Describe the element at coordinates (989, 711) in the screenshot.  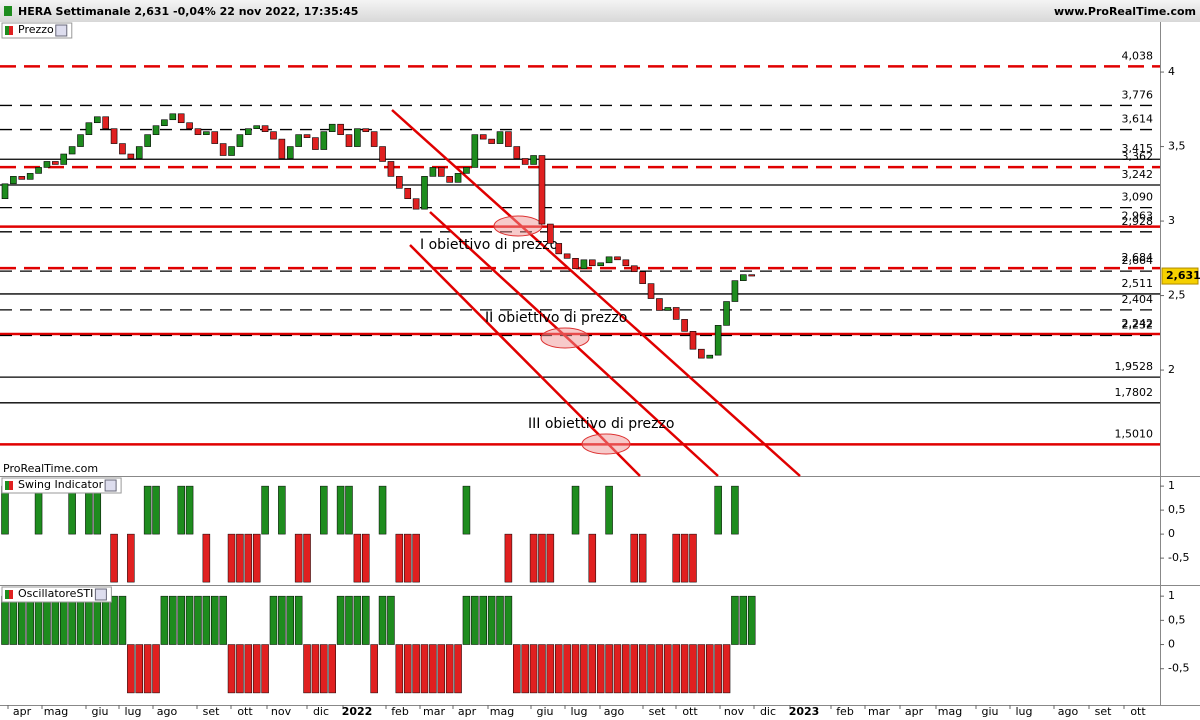
I see `x-tick-label: giu` at that location.